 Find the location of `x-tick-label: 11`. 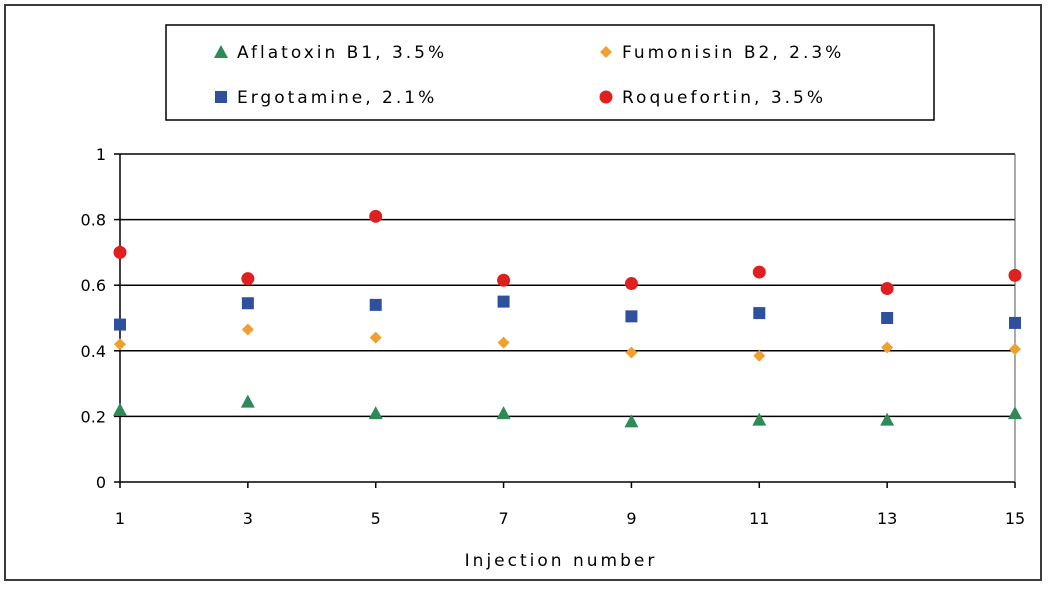

x-tick-label: 11 is located at coordinates (759, 518).